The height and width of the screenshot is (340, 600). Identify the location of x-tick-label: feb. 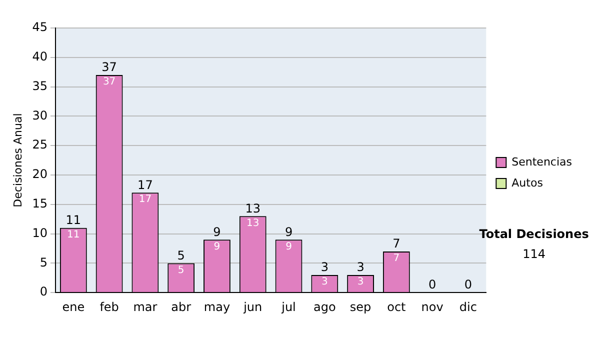
(109, 307).